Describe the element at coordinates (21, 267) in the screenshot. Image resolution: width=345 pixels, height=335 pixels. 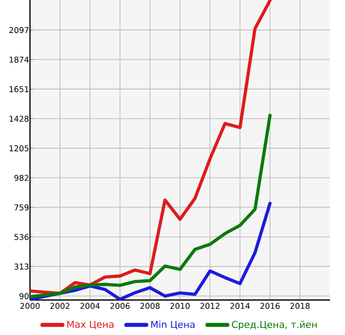
I see `y-tick-label: 313` at that location.